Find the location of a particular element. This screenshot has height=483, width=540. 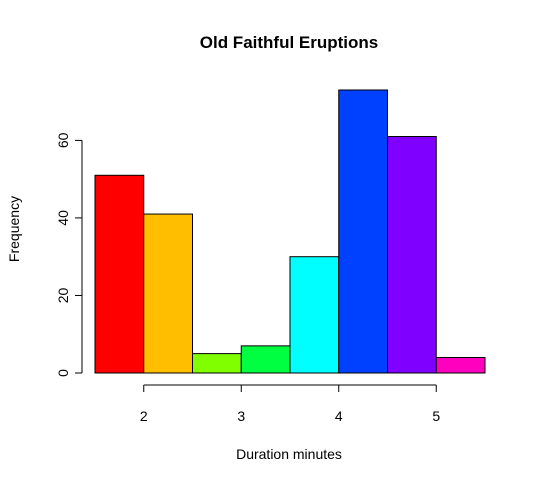

y-tick-label: 0 is located at coordinates (63, 373).